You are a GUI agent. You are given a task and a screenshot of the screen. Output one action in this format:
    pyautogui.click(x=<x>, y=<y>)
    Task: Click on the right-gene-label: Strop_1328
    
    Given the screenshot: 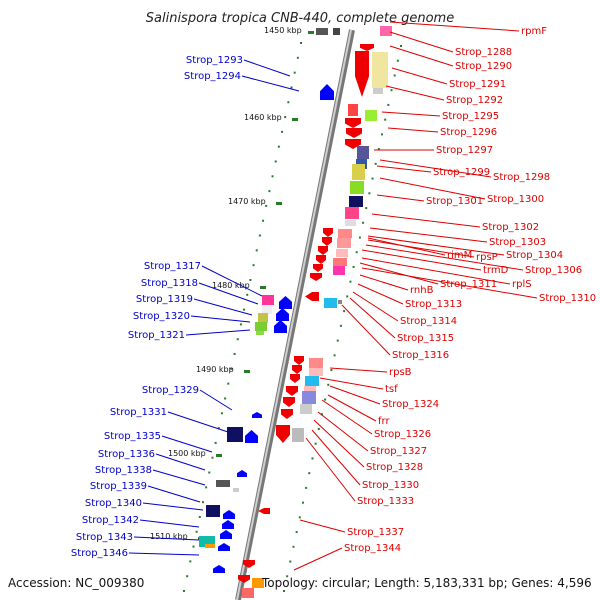 What is the action you would take?
    pyautogui.click(x=394, y=467)
    